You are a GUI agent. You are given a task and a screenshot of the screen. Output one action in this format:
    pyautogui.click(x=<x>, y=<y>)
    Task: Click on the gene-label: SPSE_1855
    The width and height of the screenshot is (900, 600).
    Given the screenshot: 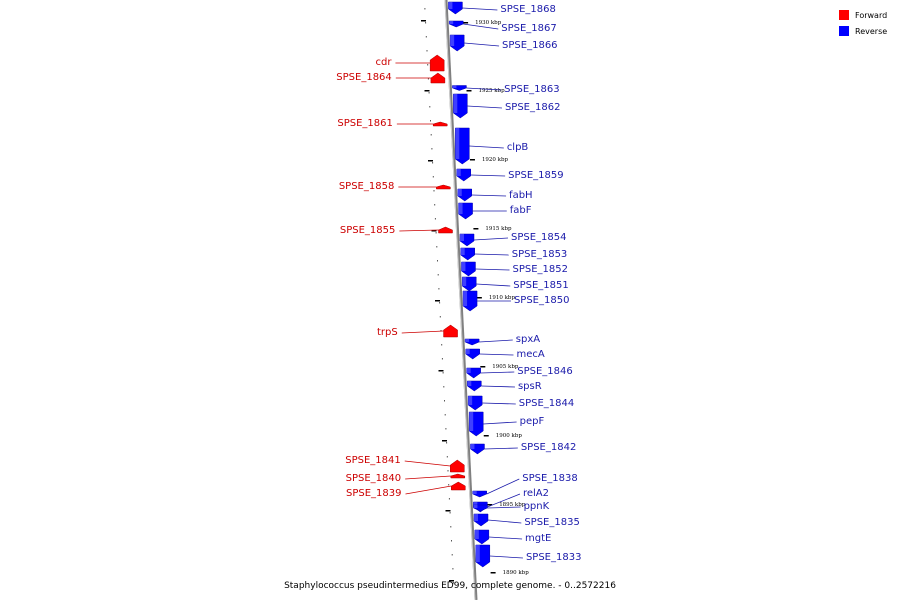 What is the action you would take?
    pyautogui.click(x=368, y=230)
    